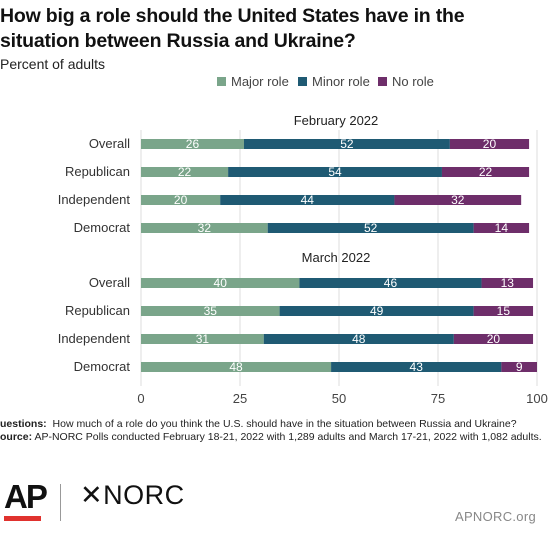 Image resolution: width=550 pixels, height=550 pixels. I want to click on data-label: 14, so click(502, 228).